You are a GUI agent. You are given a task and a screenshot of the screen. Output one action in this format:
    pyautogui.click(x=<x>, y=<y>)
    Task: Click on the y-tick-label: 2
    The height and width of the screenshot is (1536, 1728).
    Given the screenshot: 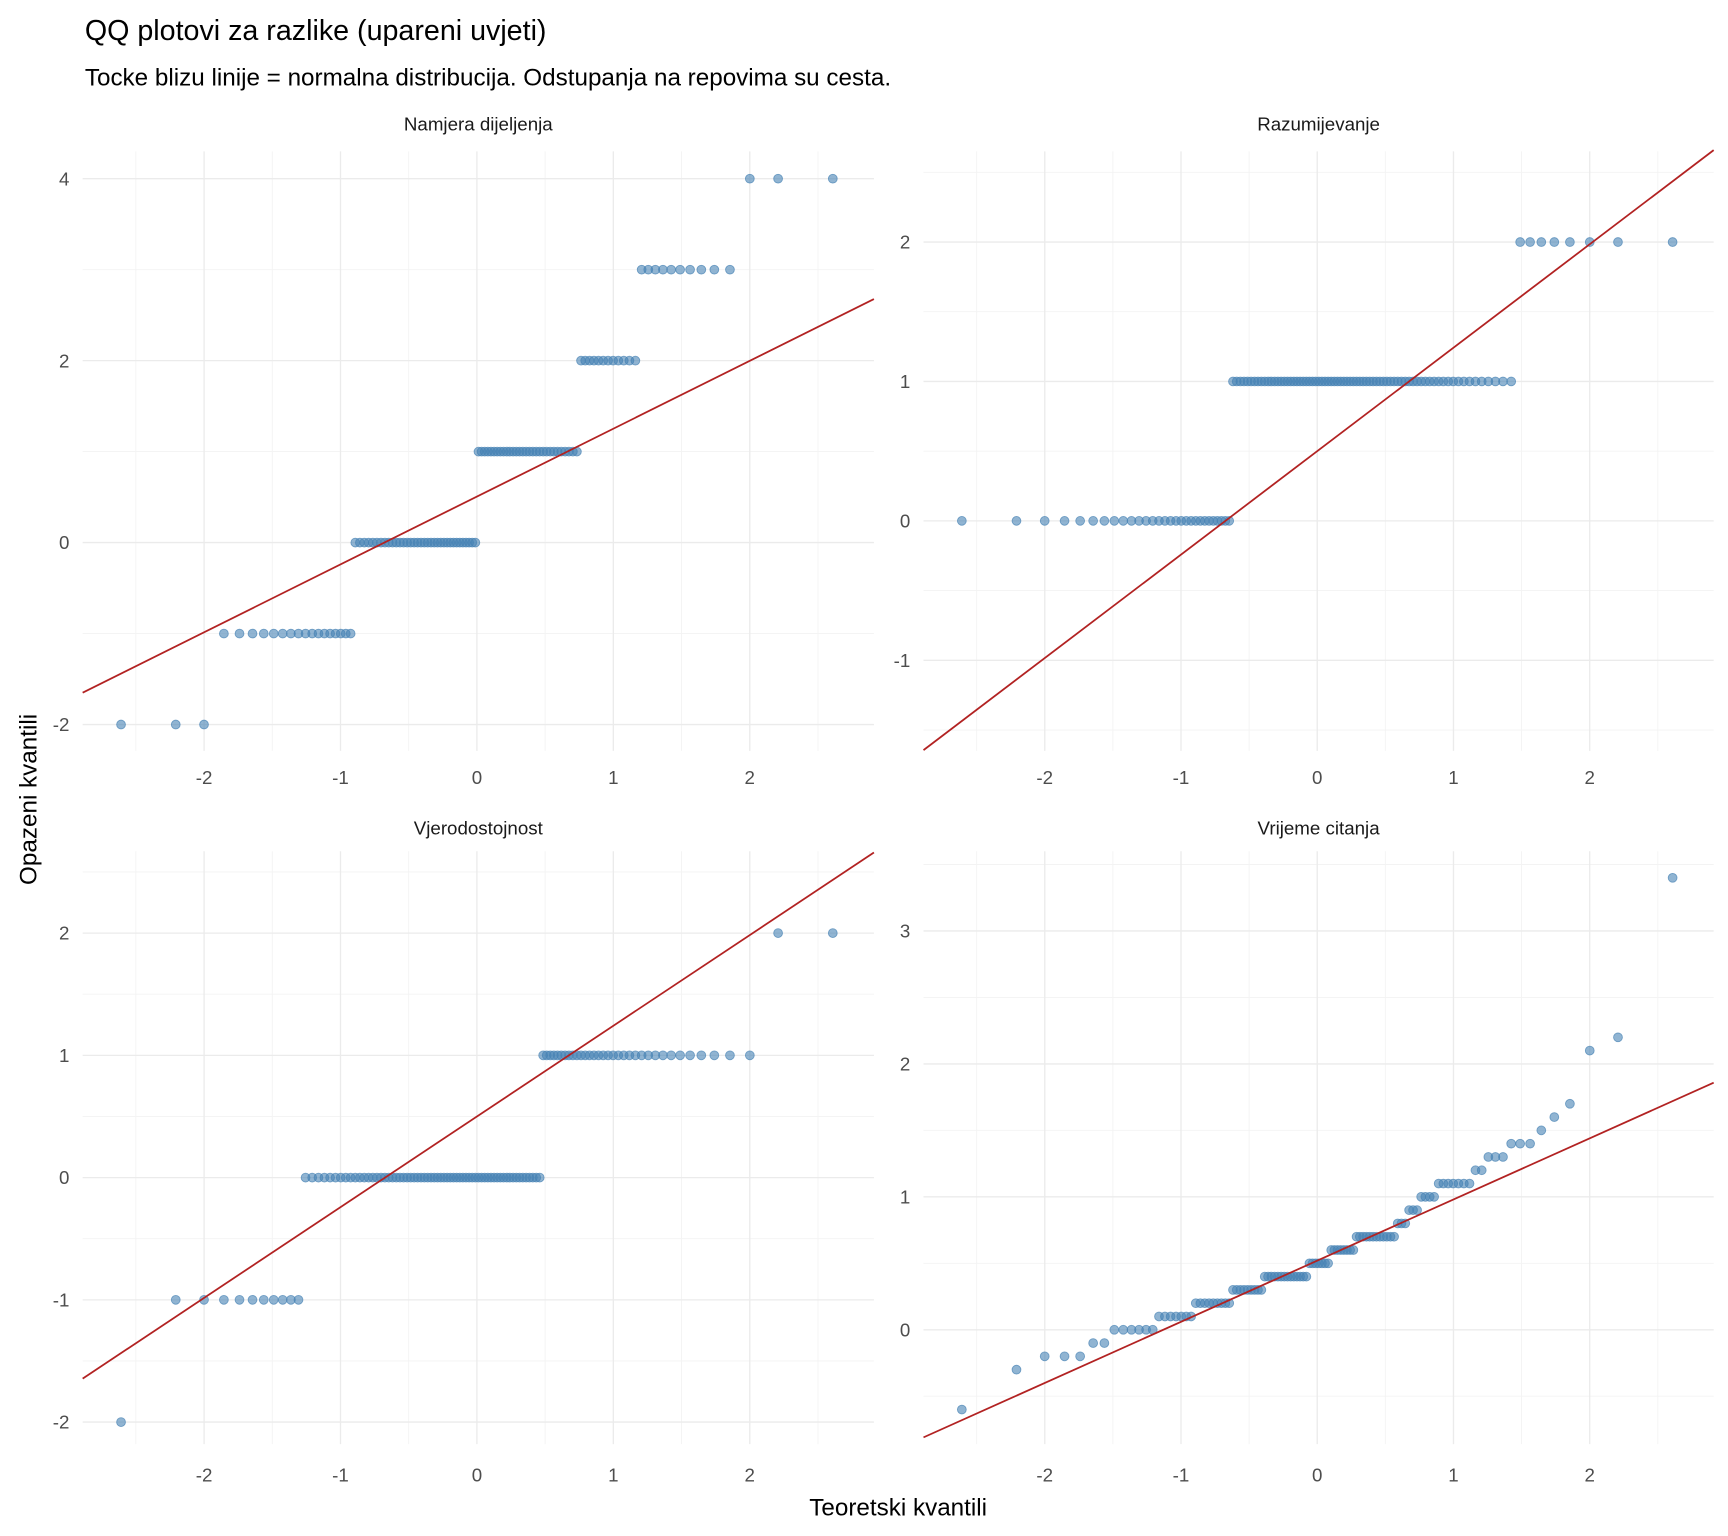 What is the action you would take?
    pyautogui.click(x=64, y=933)
    